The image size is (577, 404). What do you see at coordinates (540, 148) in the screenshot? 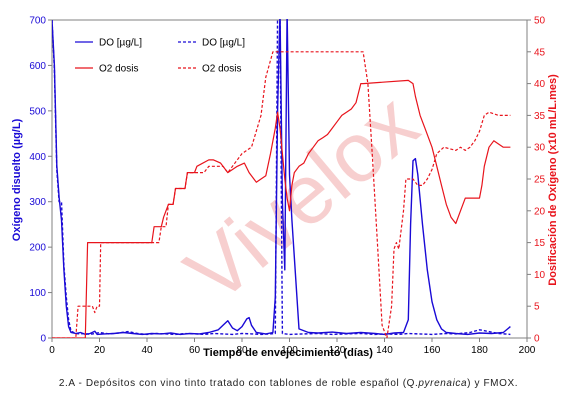
I see `y-right-tick-label: 30` at bounding box center [540, 148].